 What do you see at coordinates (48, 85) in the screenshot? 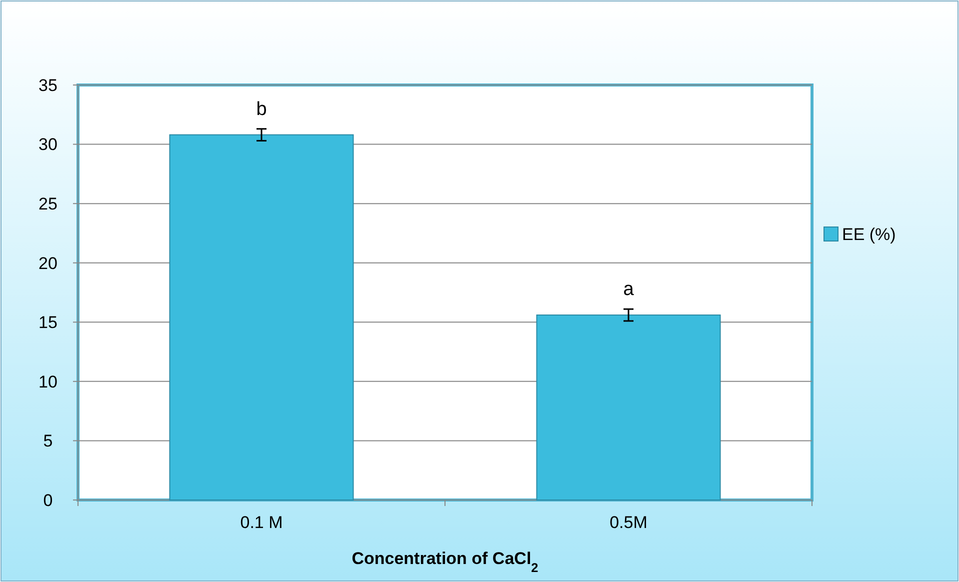
I see `y-tick-label: 35` at bounding box center [48, 85].